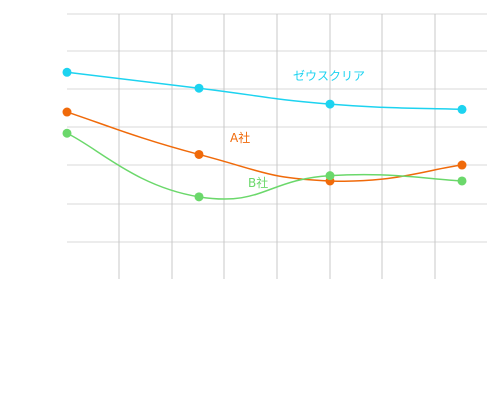 This screenshot has width=500, height=419. What do you see at coordinates (258, 182) in the screenshot?
I see `series-label-b-company: B社` at bounding box center [258, 182].